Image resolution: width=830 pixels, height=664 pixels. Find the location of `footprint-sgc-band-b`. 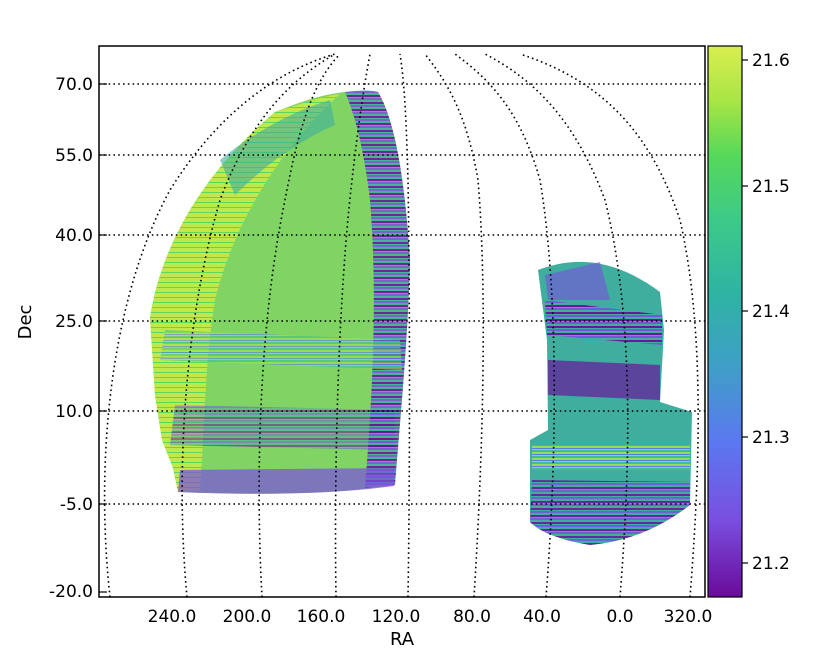

footprint-sgc-band-b is located at coordinates (604, 380).